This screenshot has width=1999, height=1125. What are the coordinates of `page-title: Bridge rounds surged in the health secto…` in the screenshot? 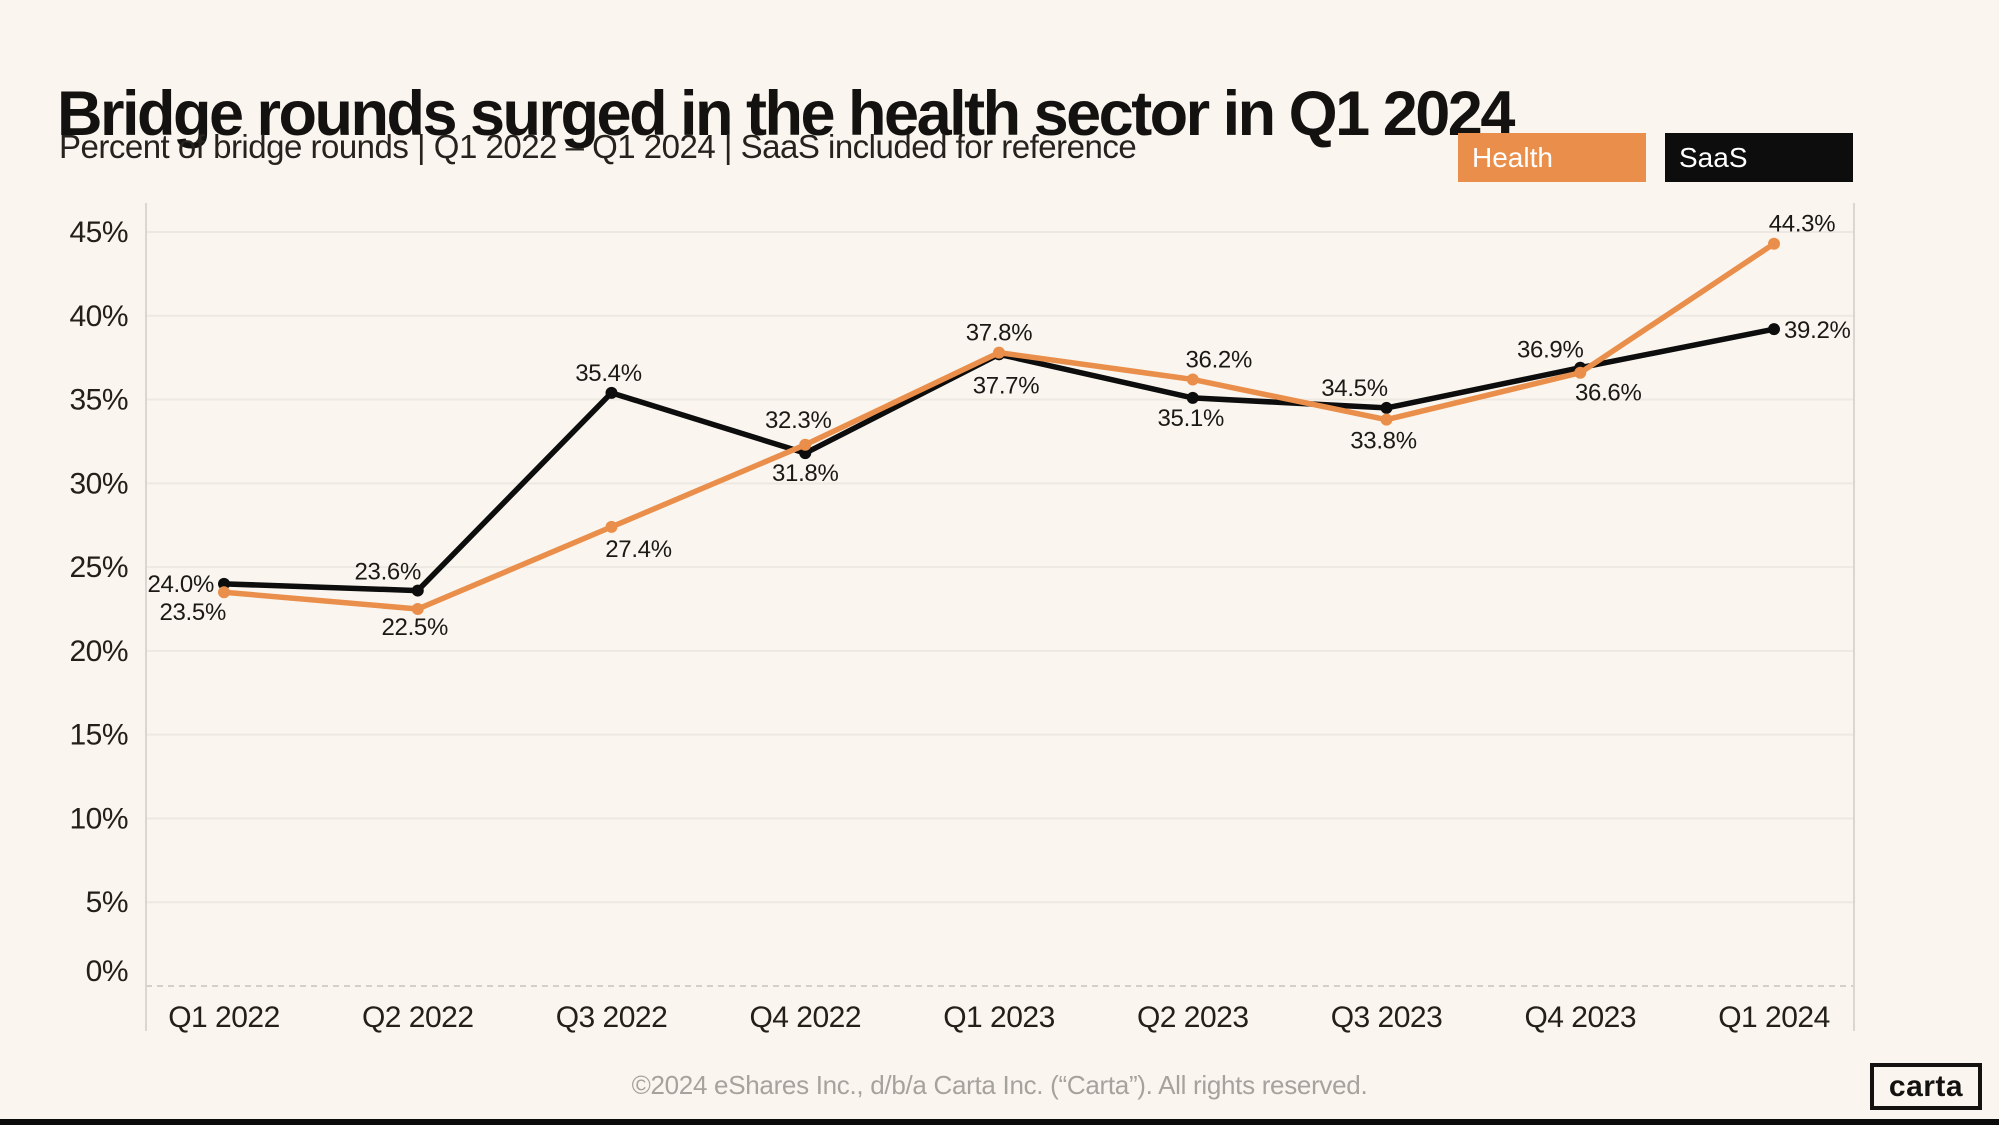 It's located at (786, 114).